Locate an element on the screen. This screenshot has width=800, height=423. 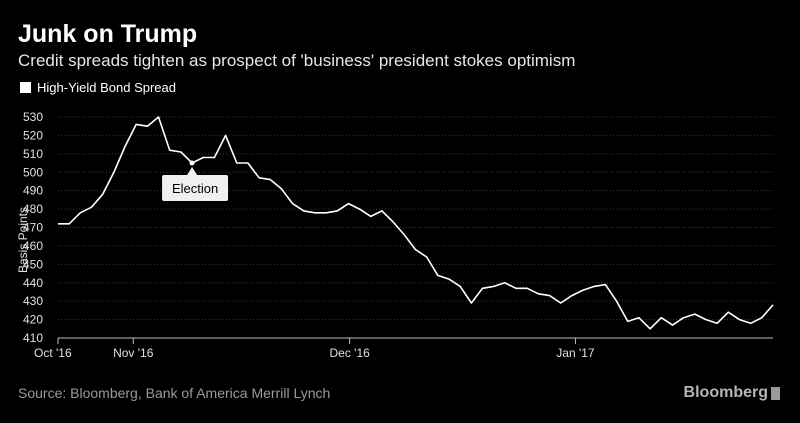
x-tick-label: Nov '16 is located at coordinates (133, 353).